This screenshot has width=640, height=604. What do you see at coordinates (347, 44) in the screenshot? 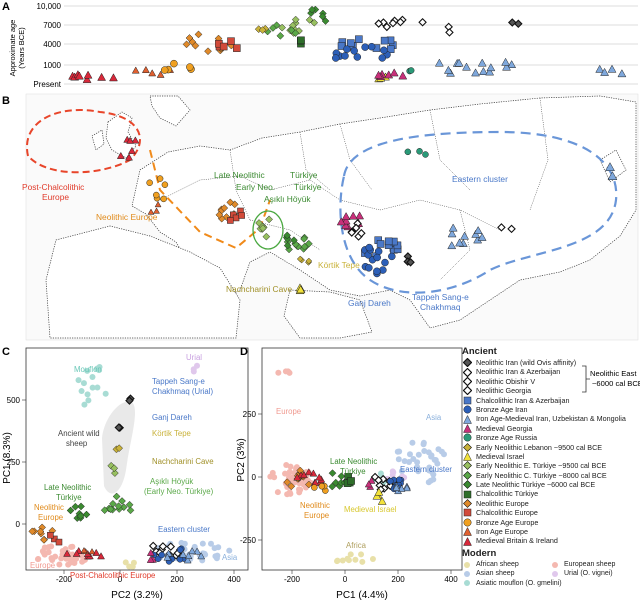
I see `timeline-markers` at bounding box center [347, 44].